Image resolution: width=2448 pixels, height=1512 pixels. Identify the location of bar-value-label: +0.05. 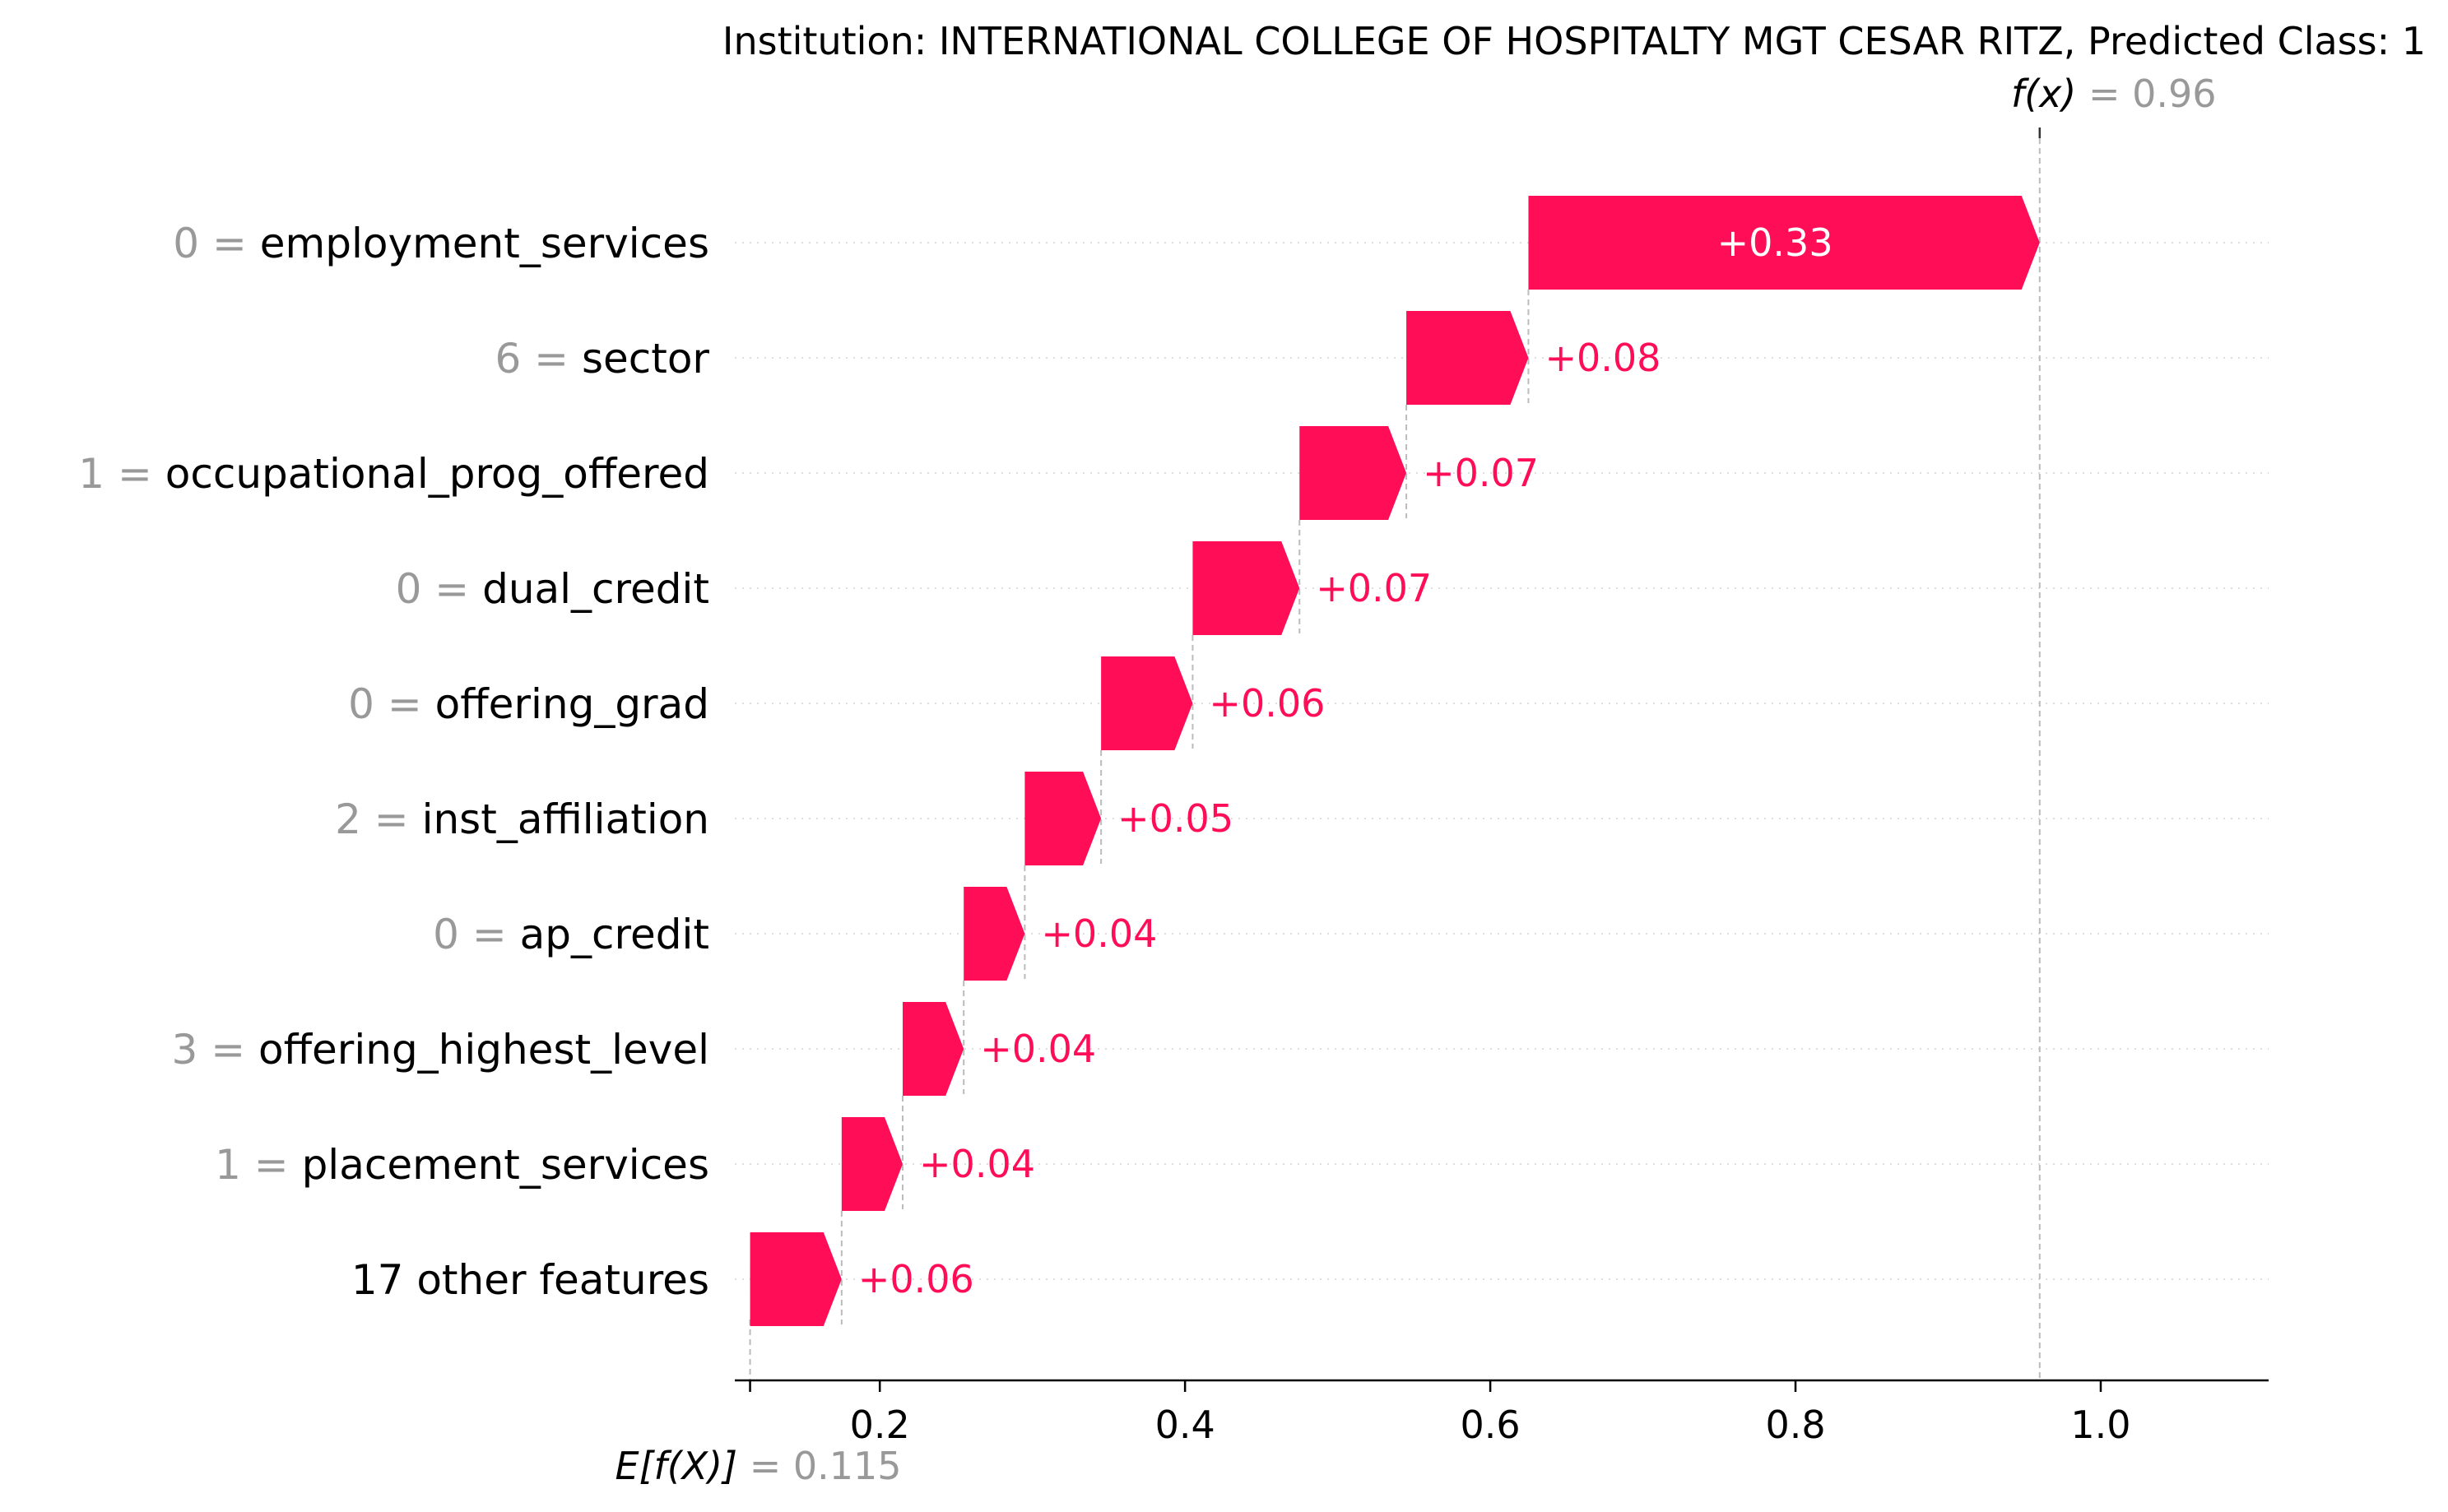
(1175, 818).